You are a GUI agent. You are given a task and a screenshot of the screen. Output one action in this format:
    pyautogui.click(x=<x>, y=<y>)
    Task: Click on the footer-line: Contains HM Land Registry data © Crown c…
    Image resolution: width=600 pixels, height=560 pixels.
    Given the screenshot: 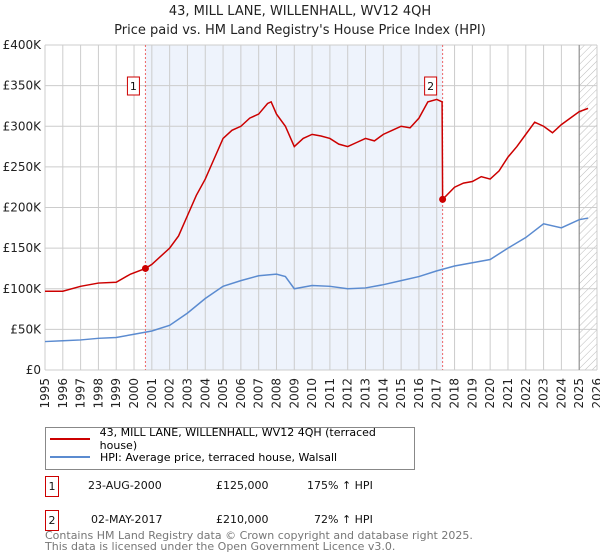 What is the action you would take?
    pyautogui.click(x=259, y=535)
    